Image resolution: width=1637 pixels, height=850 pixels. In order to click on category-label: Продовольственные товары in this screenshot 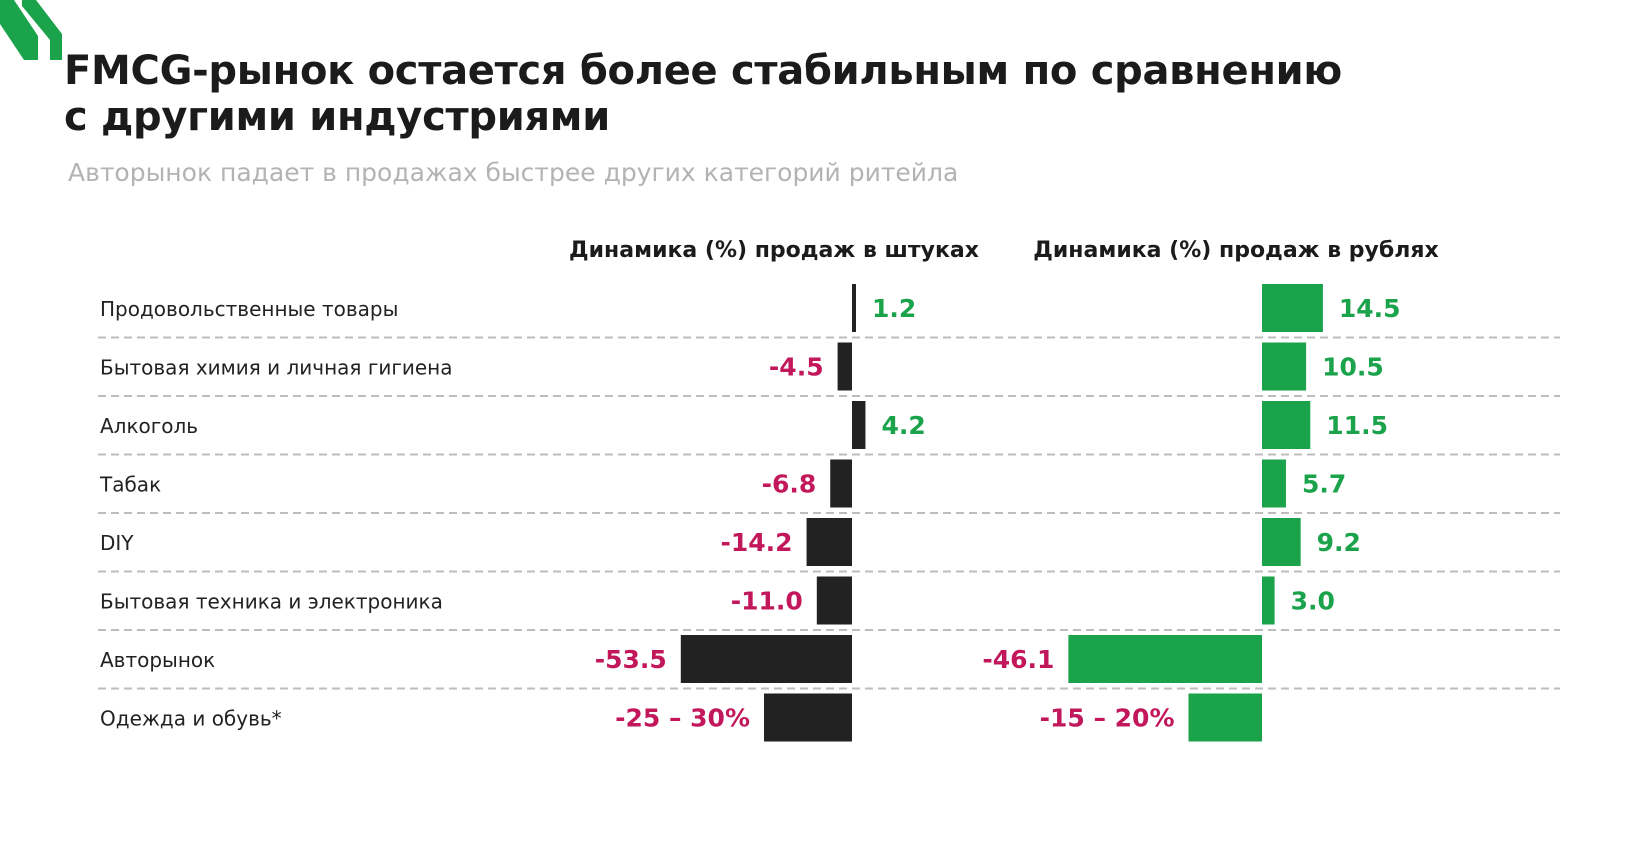, I will do `click(249, 309)`.